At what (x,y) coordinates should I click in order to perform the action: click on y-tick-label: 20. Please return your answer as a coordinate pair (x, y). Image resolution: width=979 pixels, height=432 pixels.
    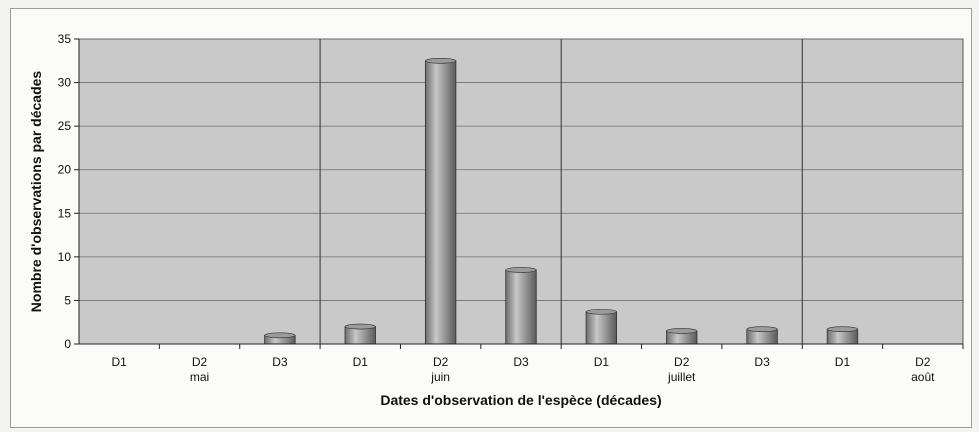
    Looking at the image, I should click on (65, 170).